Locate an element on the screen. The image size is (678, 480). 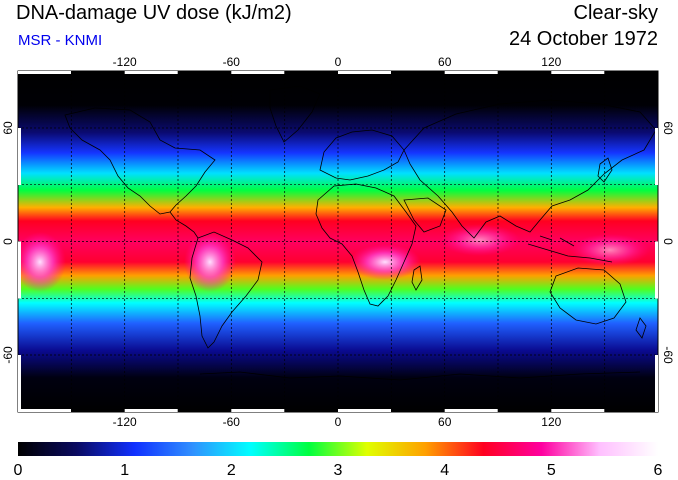
lat-label-right: -60 is located at coordinates (668, 355).